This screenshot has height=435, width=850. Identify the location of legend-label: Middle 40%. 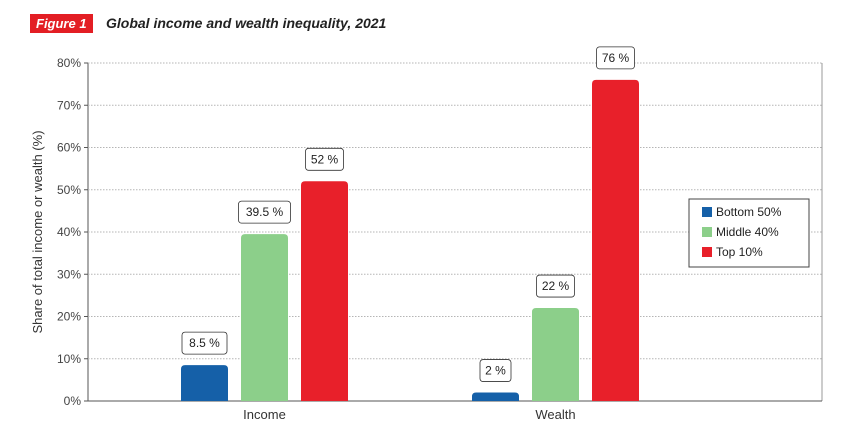
(747, 232).